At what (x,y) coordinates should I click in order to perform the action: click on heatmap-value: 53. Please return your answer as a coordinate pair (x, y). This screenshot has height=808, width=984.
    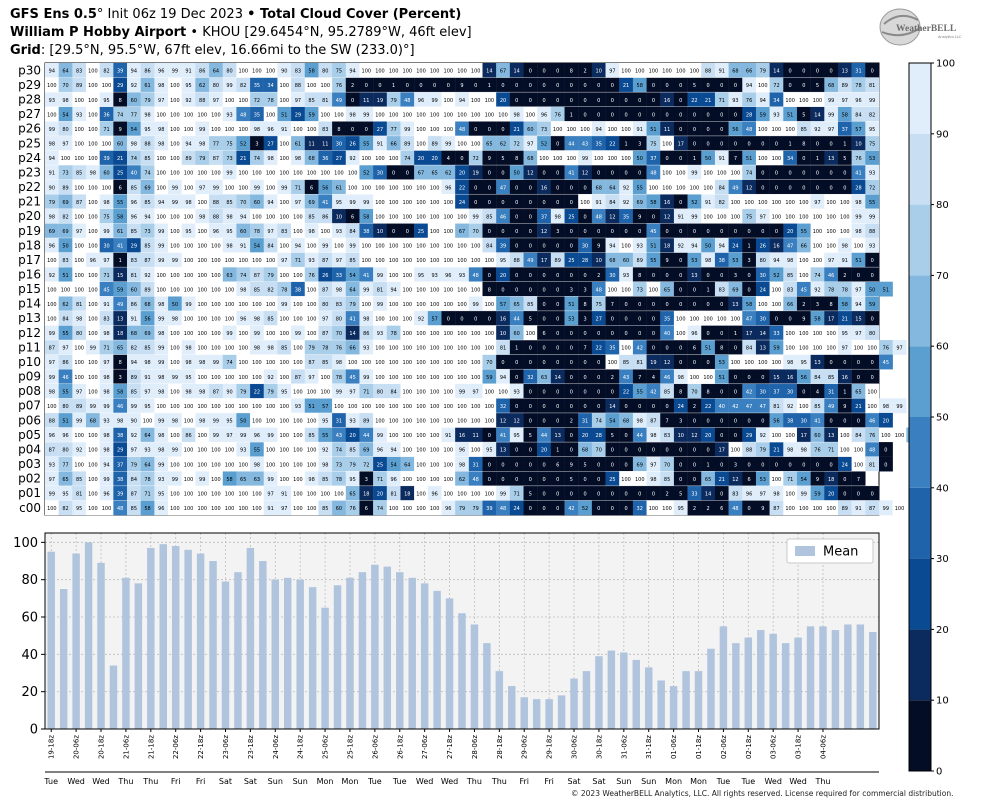
    Looking at the image, I should click on (735, 261).